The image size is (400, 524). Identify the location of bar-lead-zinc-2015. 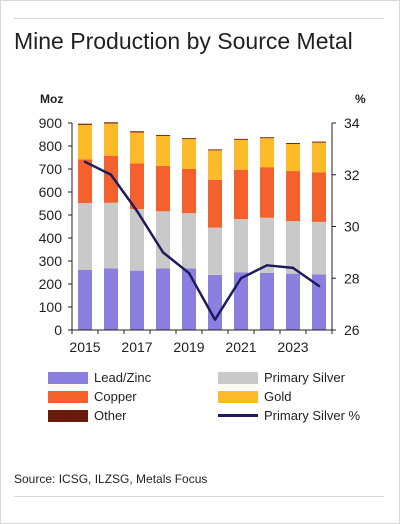
(85, 299).